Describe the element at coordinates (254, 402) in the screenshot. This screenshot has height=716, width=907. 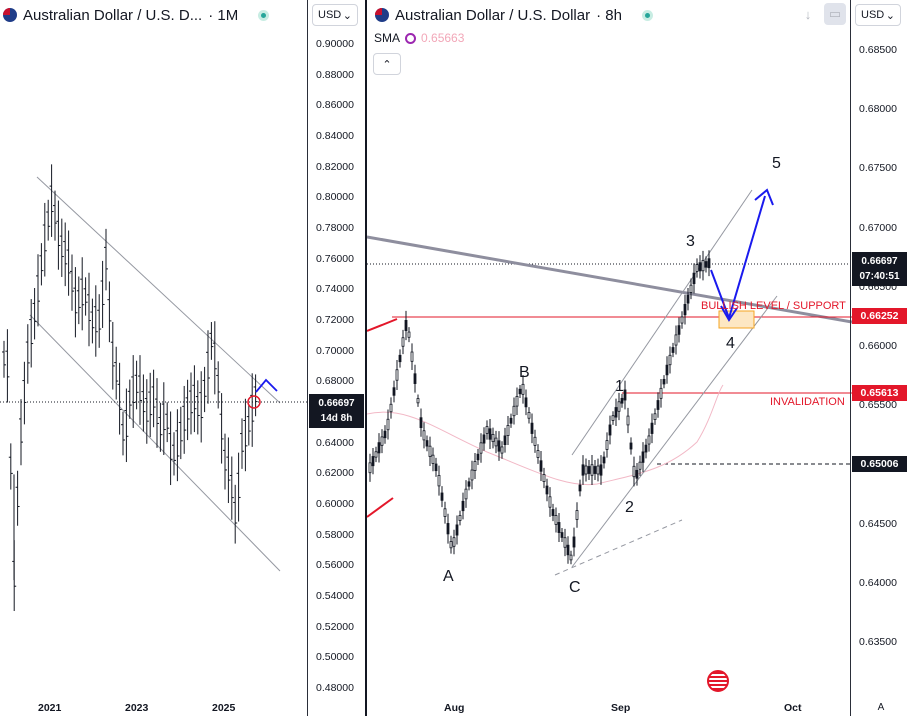
I see `breakout-circle` at that location.